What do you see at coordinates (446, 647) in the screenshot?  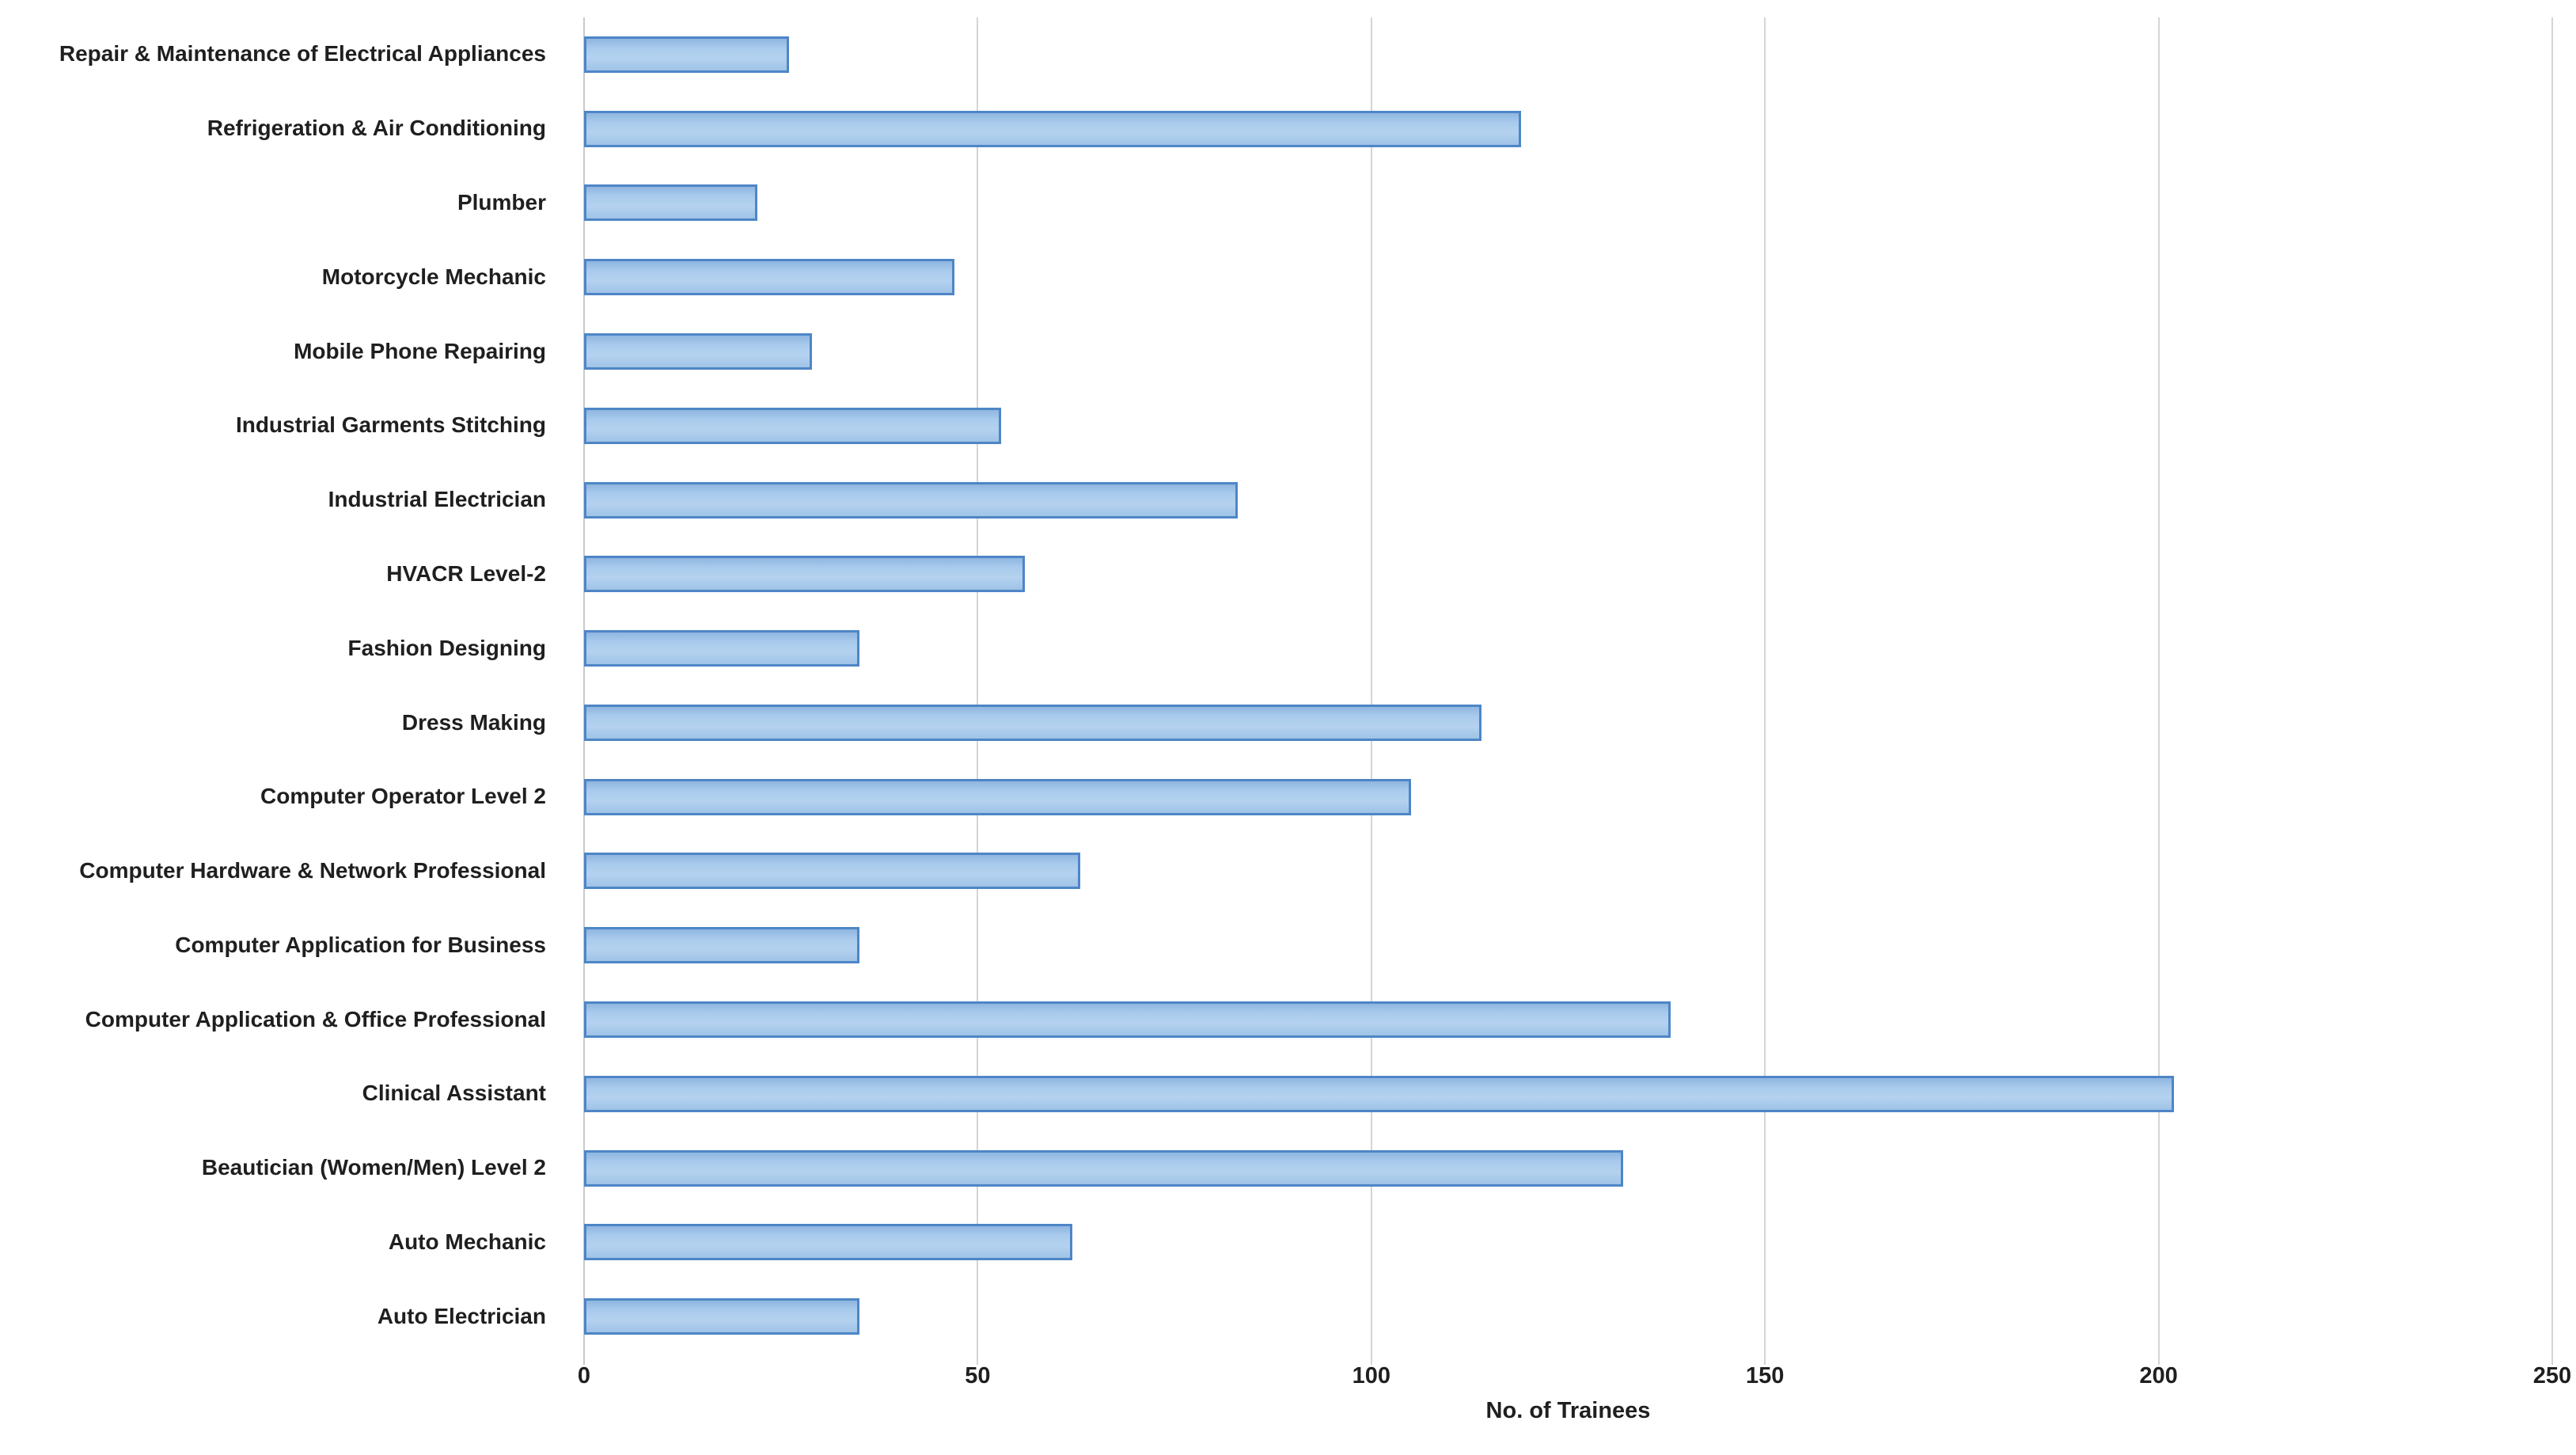 I see `category-label-8: Fashion Designing` at bounding box center [446, 647].